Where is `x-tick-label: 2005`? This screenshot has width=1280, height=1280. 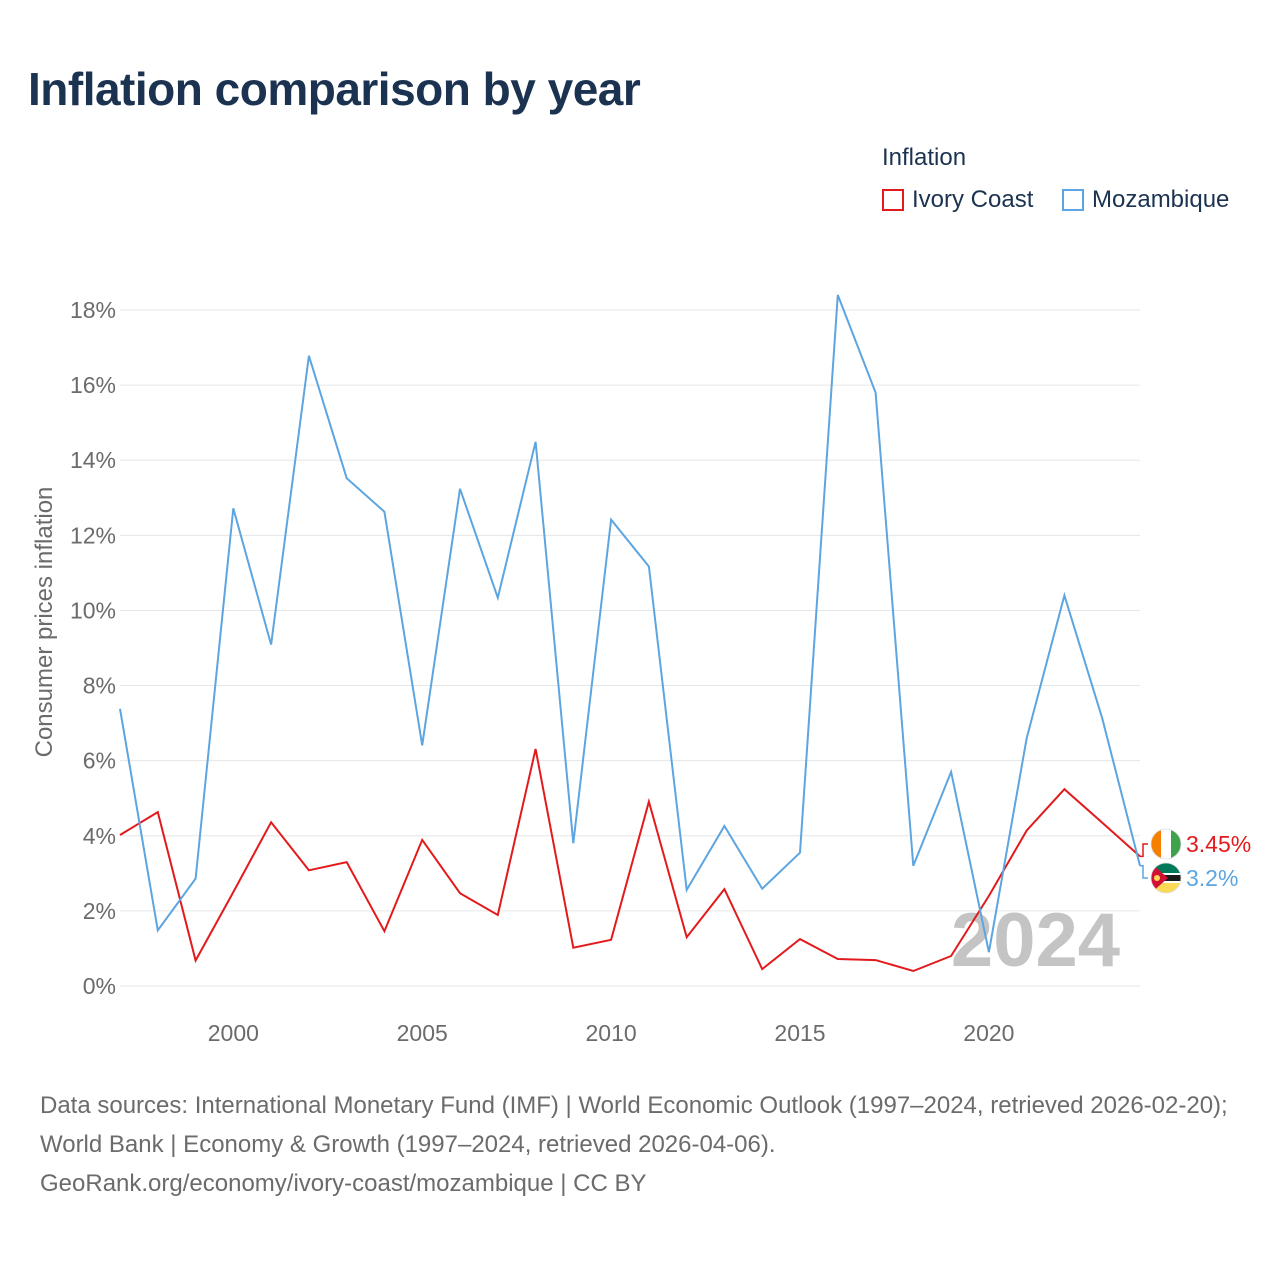 x-tick-label: 2005 is located at coordinates (422, 1033).